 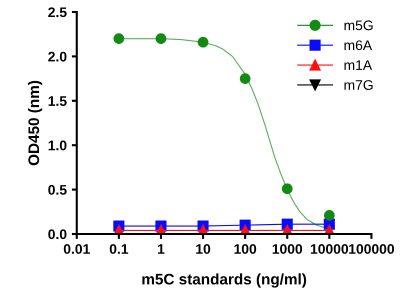 What do you see at coordinates (245, 249) in the screenshot?
I see `x-tick-label: 100` at bounding box center [245, 249].